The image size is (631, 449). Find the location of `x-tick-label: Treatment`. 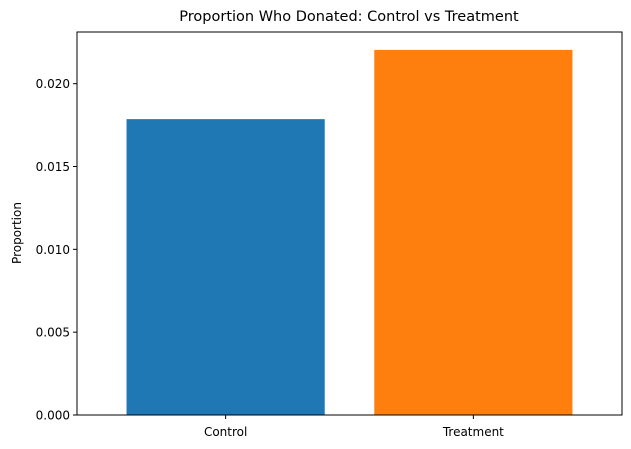

x-tick-label: Treatment is located at coordinates (473, 432).